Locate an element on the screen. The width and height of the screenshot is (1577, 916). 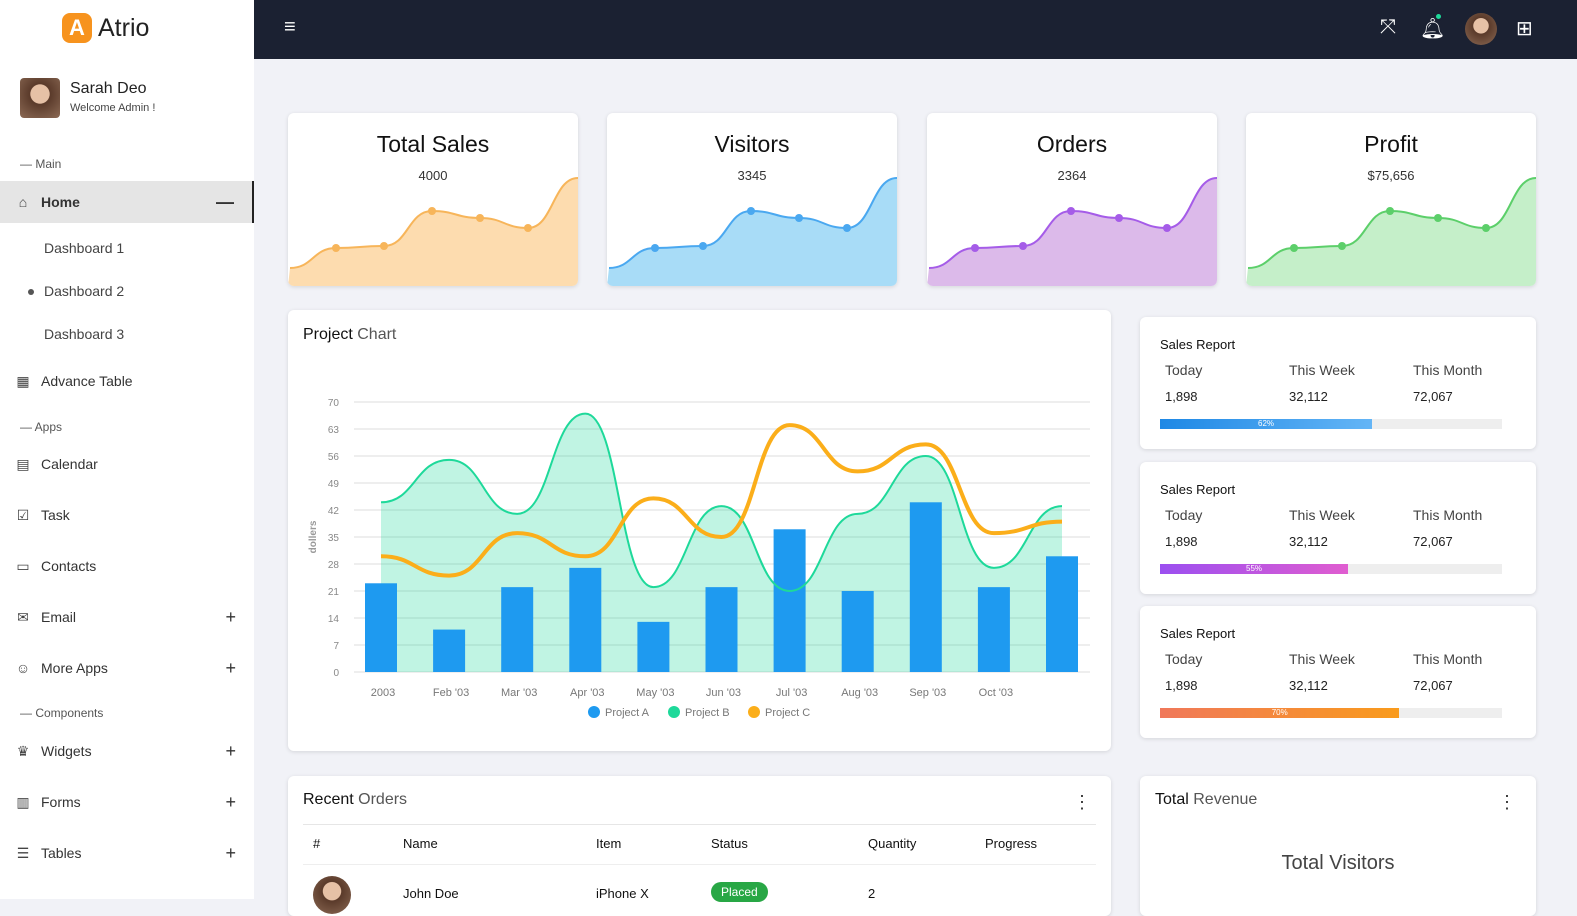
x-tick-label: Mar '03 is located at coordinates (519, 693).